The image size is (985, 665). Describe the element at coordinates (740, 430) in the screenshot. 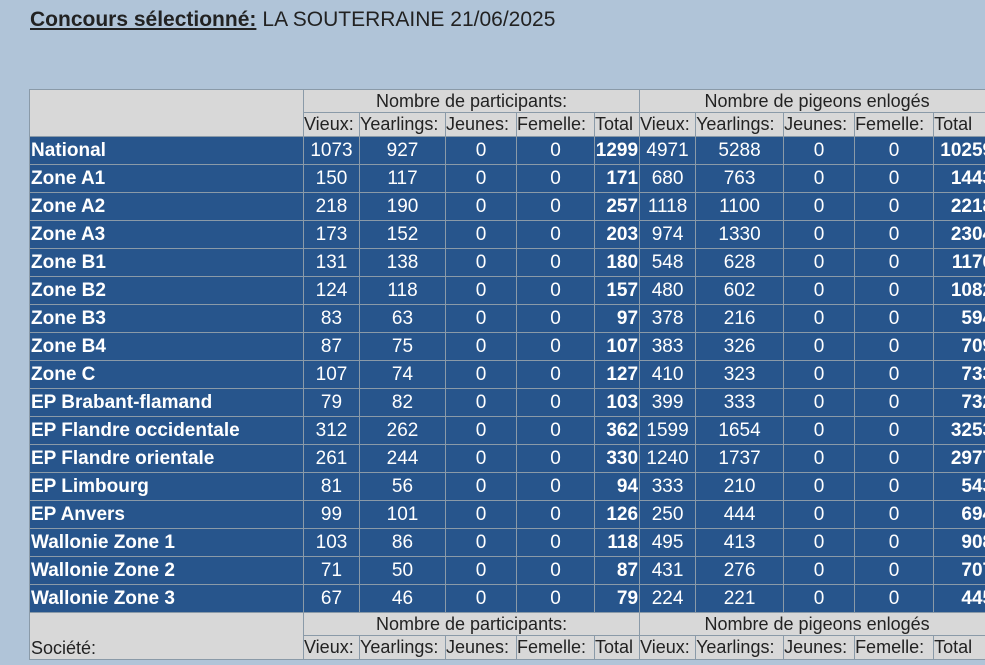

I see `pigeons-cell: 1654` at that location.